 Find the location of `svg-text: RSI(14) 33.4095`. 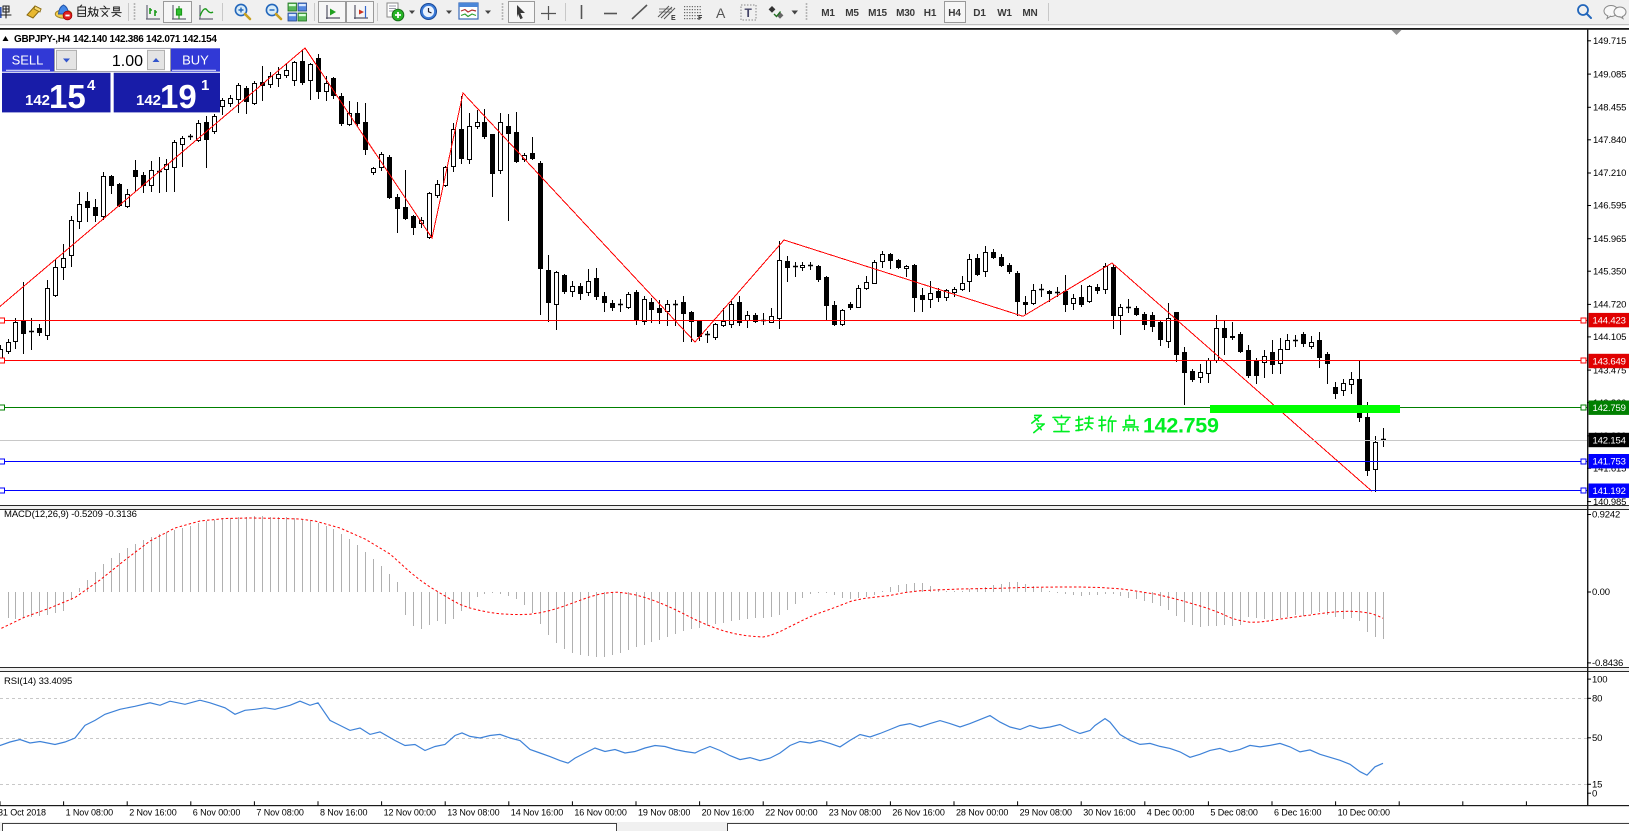

svg-text: RSI(14) 33.4095 is located at coordinates (38, 681).